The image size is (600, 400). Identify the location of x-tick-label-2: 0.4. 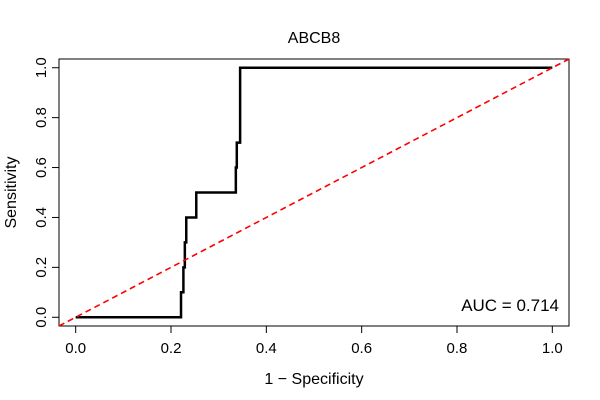
(266, 348).